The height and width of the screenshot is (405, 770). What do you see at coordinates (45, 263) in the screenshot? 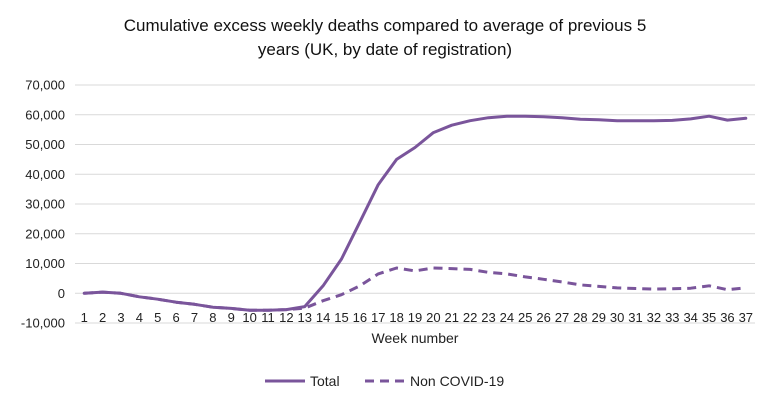
I see `y-tick-label: 10,000` at bounding box center [45, 263].